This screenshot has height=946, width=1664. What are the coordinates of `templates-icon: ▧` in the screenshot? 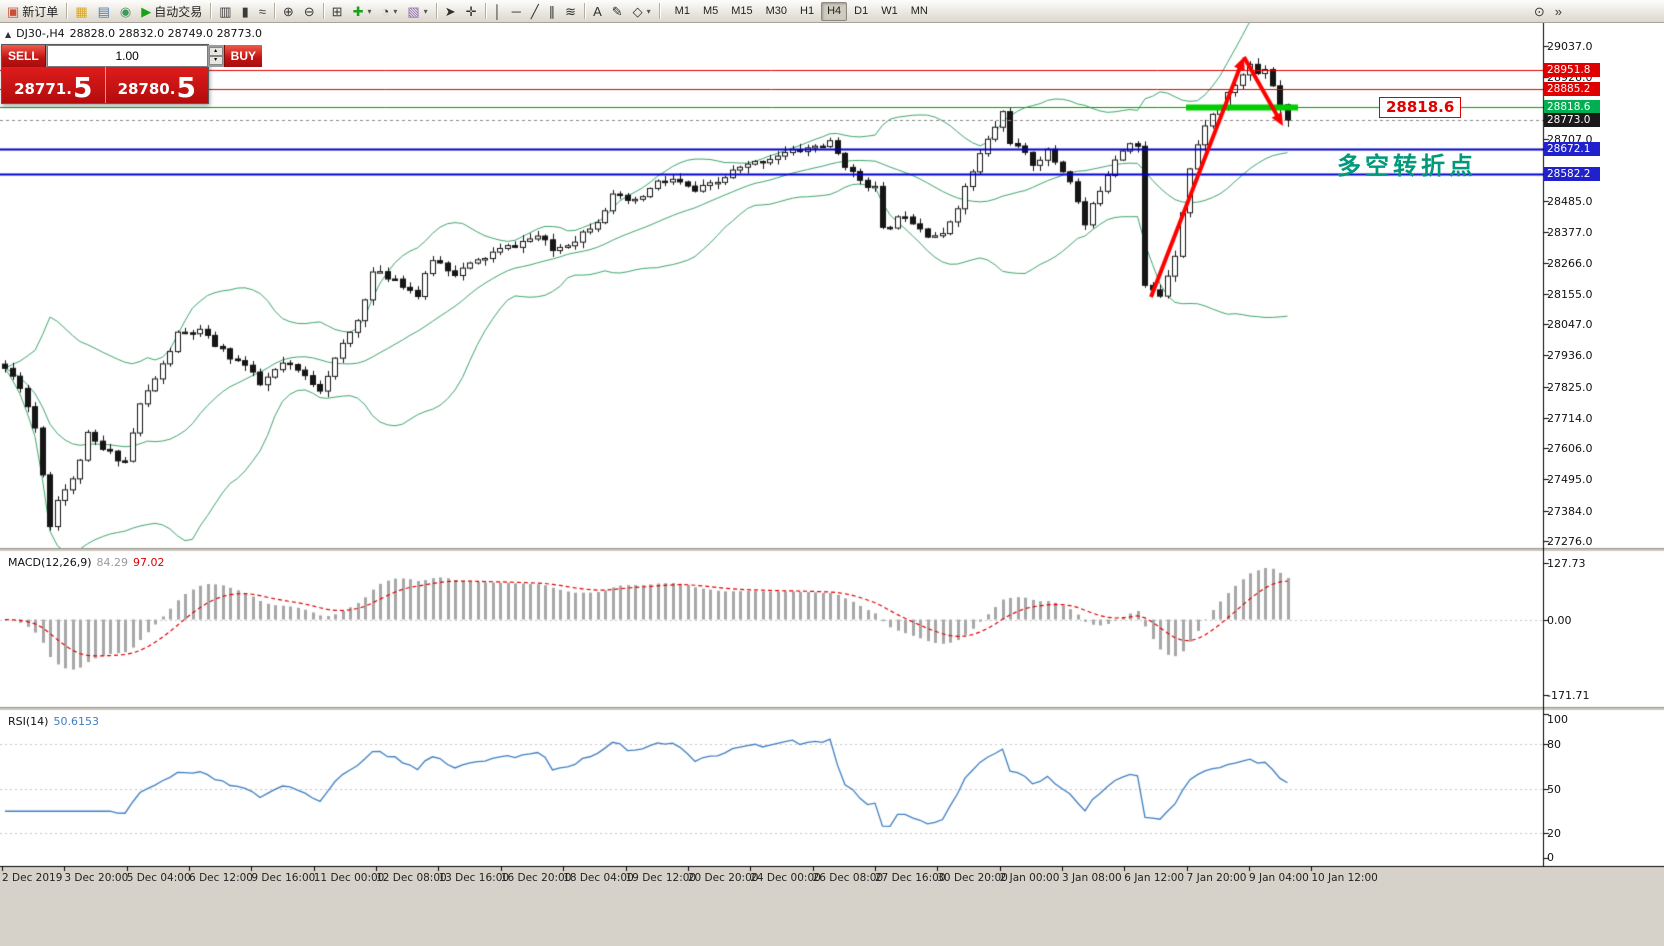 It's located at (413, 11).